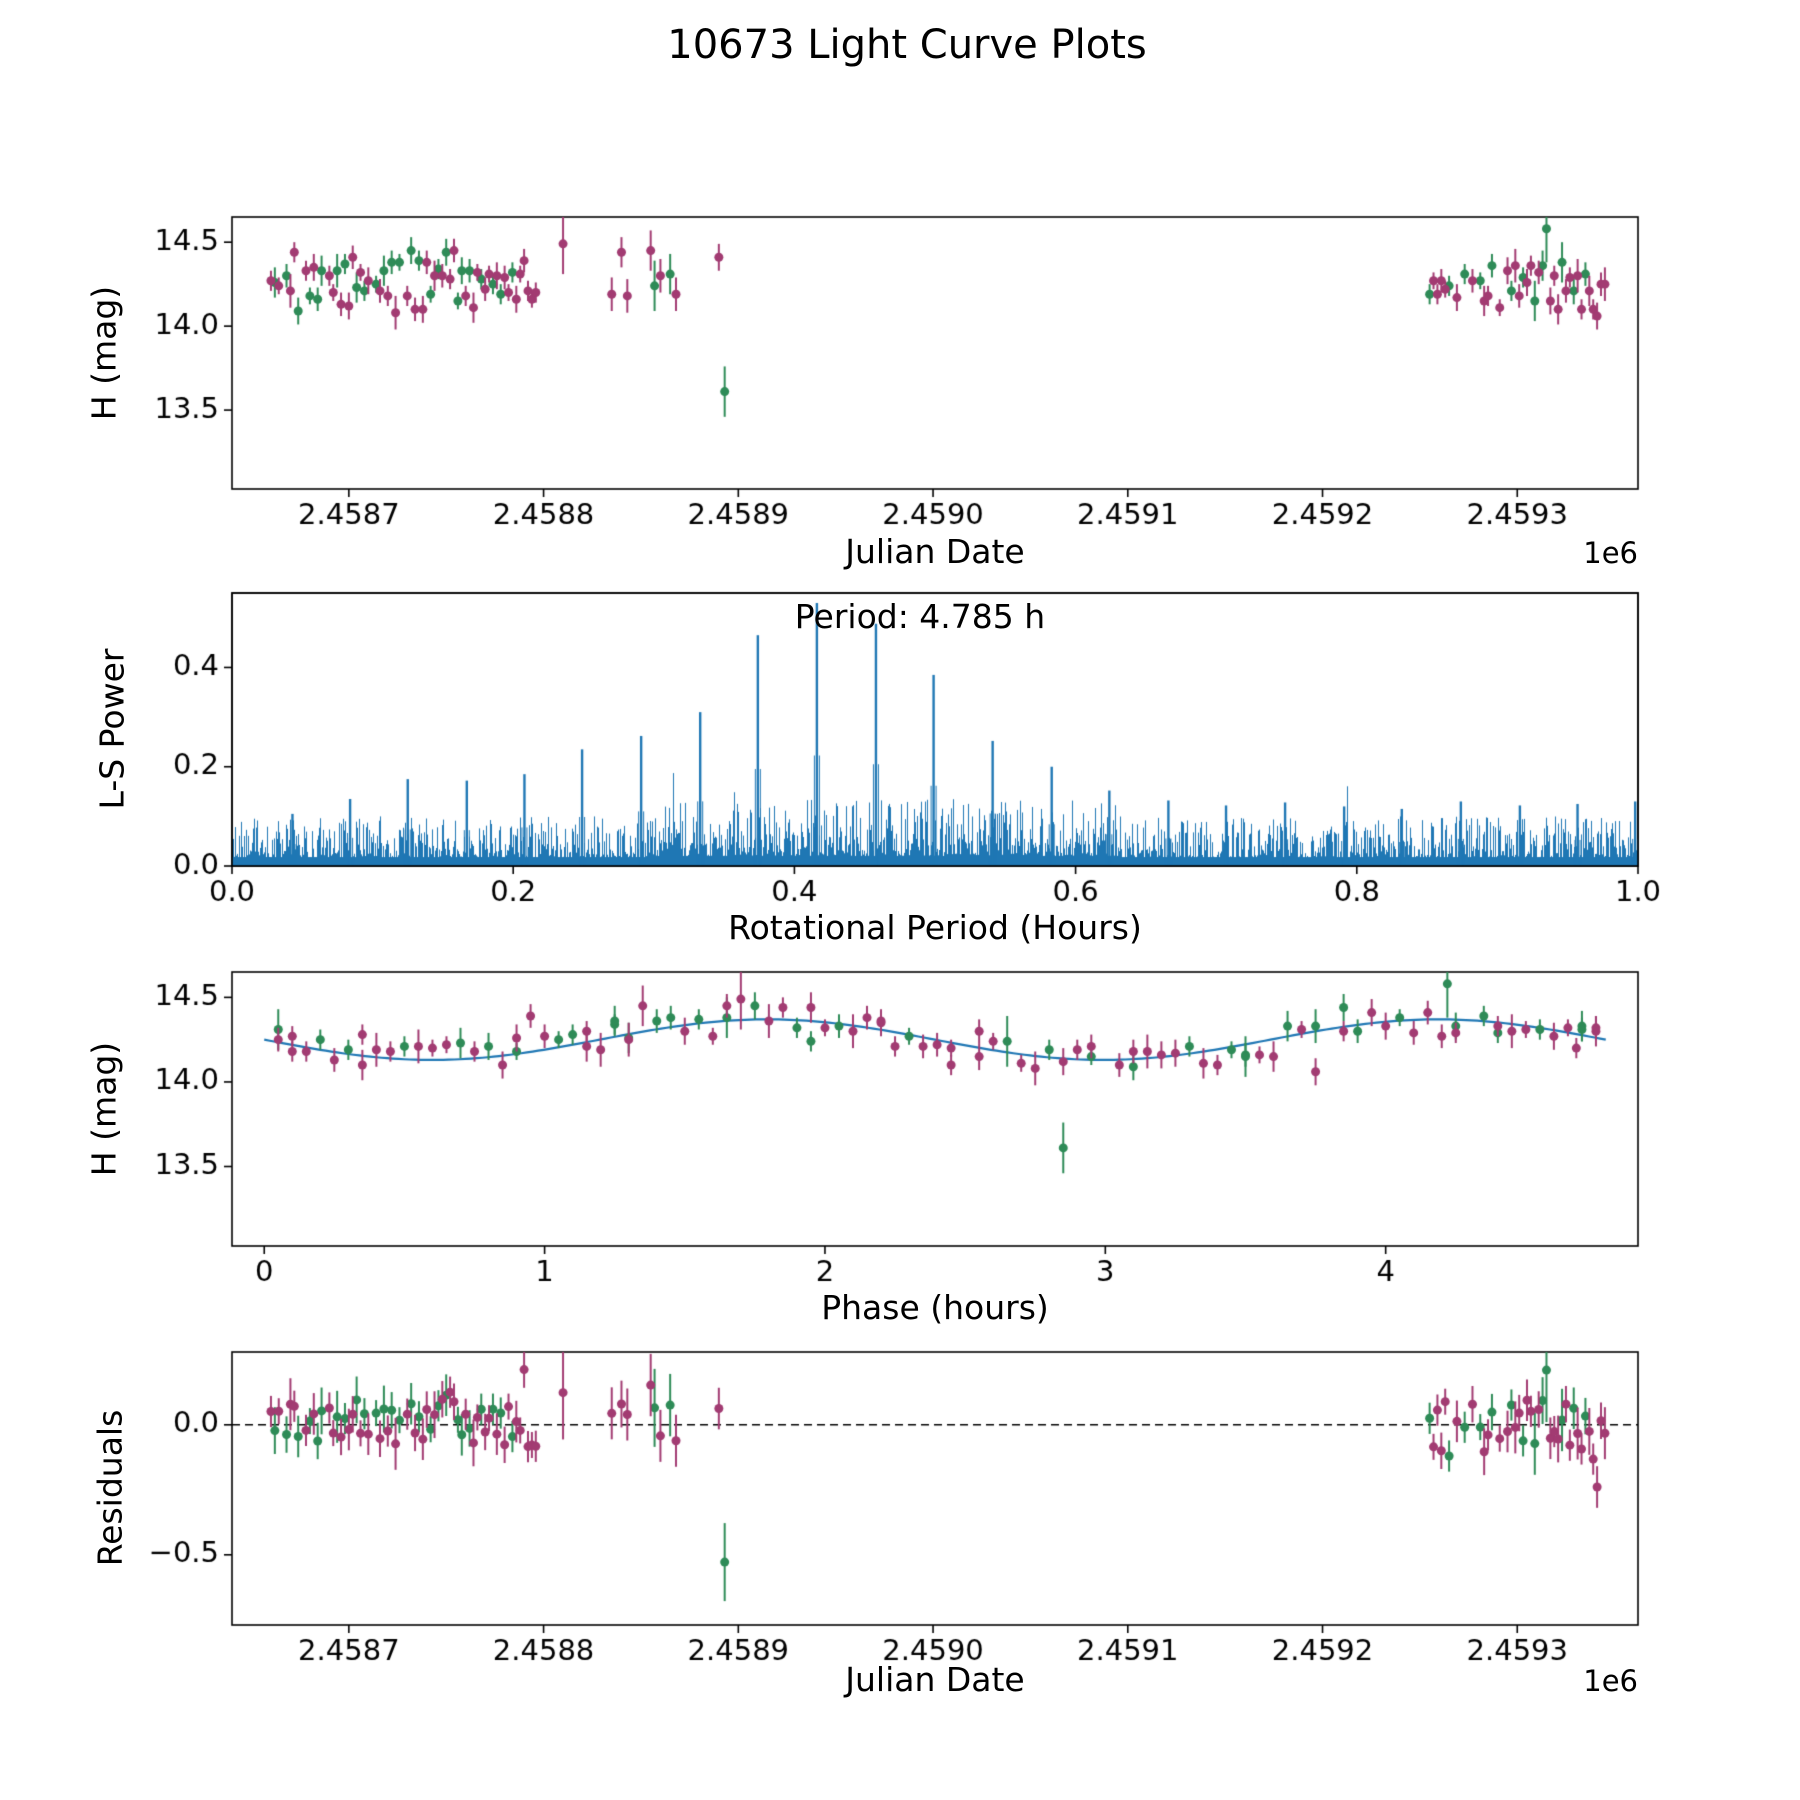 This screenshot has height=1800, width=1800. I want to click on panel3-x-axis-label: Phase (hours), so click(935, 1307).